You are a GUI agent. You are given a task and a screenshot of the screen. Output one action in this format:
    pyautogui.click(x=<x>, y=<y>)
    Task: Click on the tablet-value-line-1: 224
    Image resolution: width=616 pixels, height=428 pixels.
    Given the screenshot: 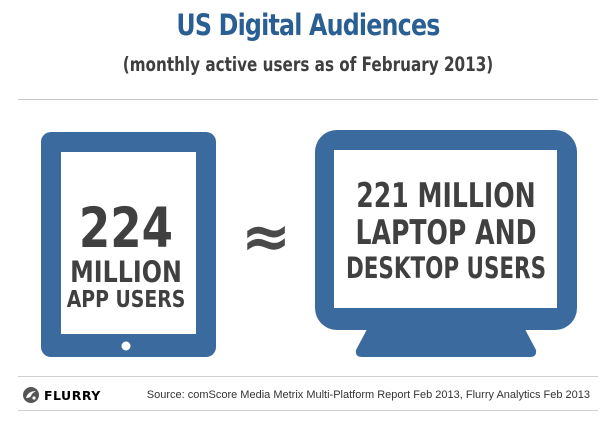 What is the action you would take?
    pyautogui.click(x=126, y=228)
    